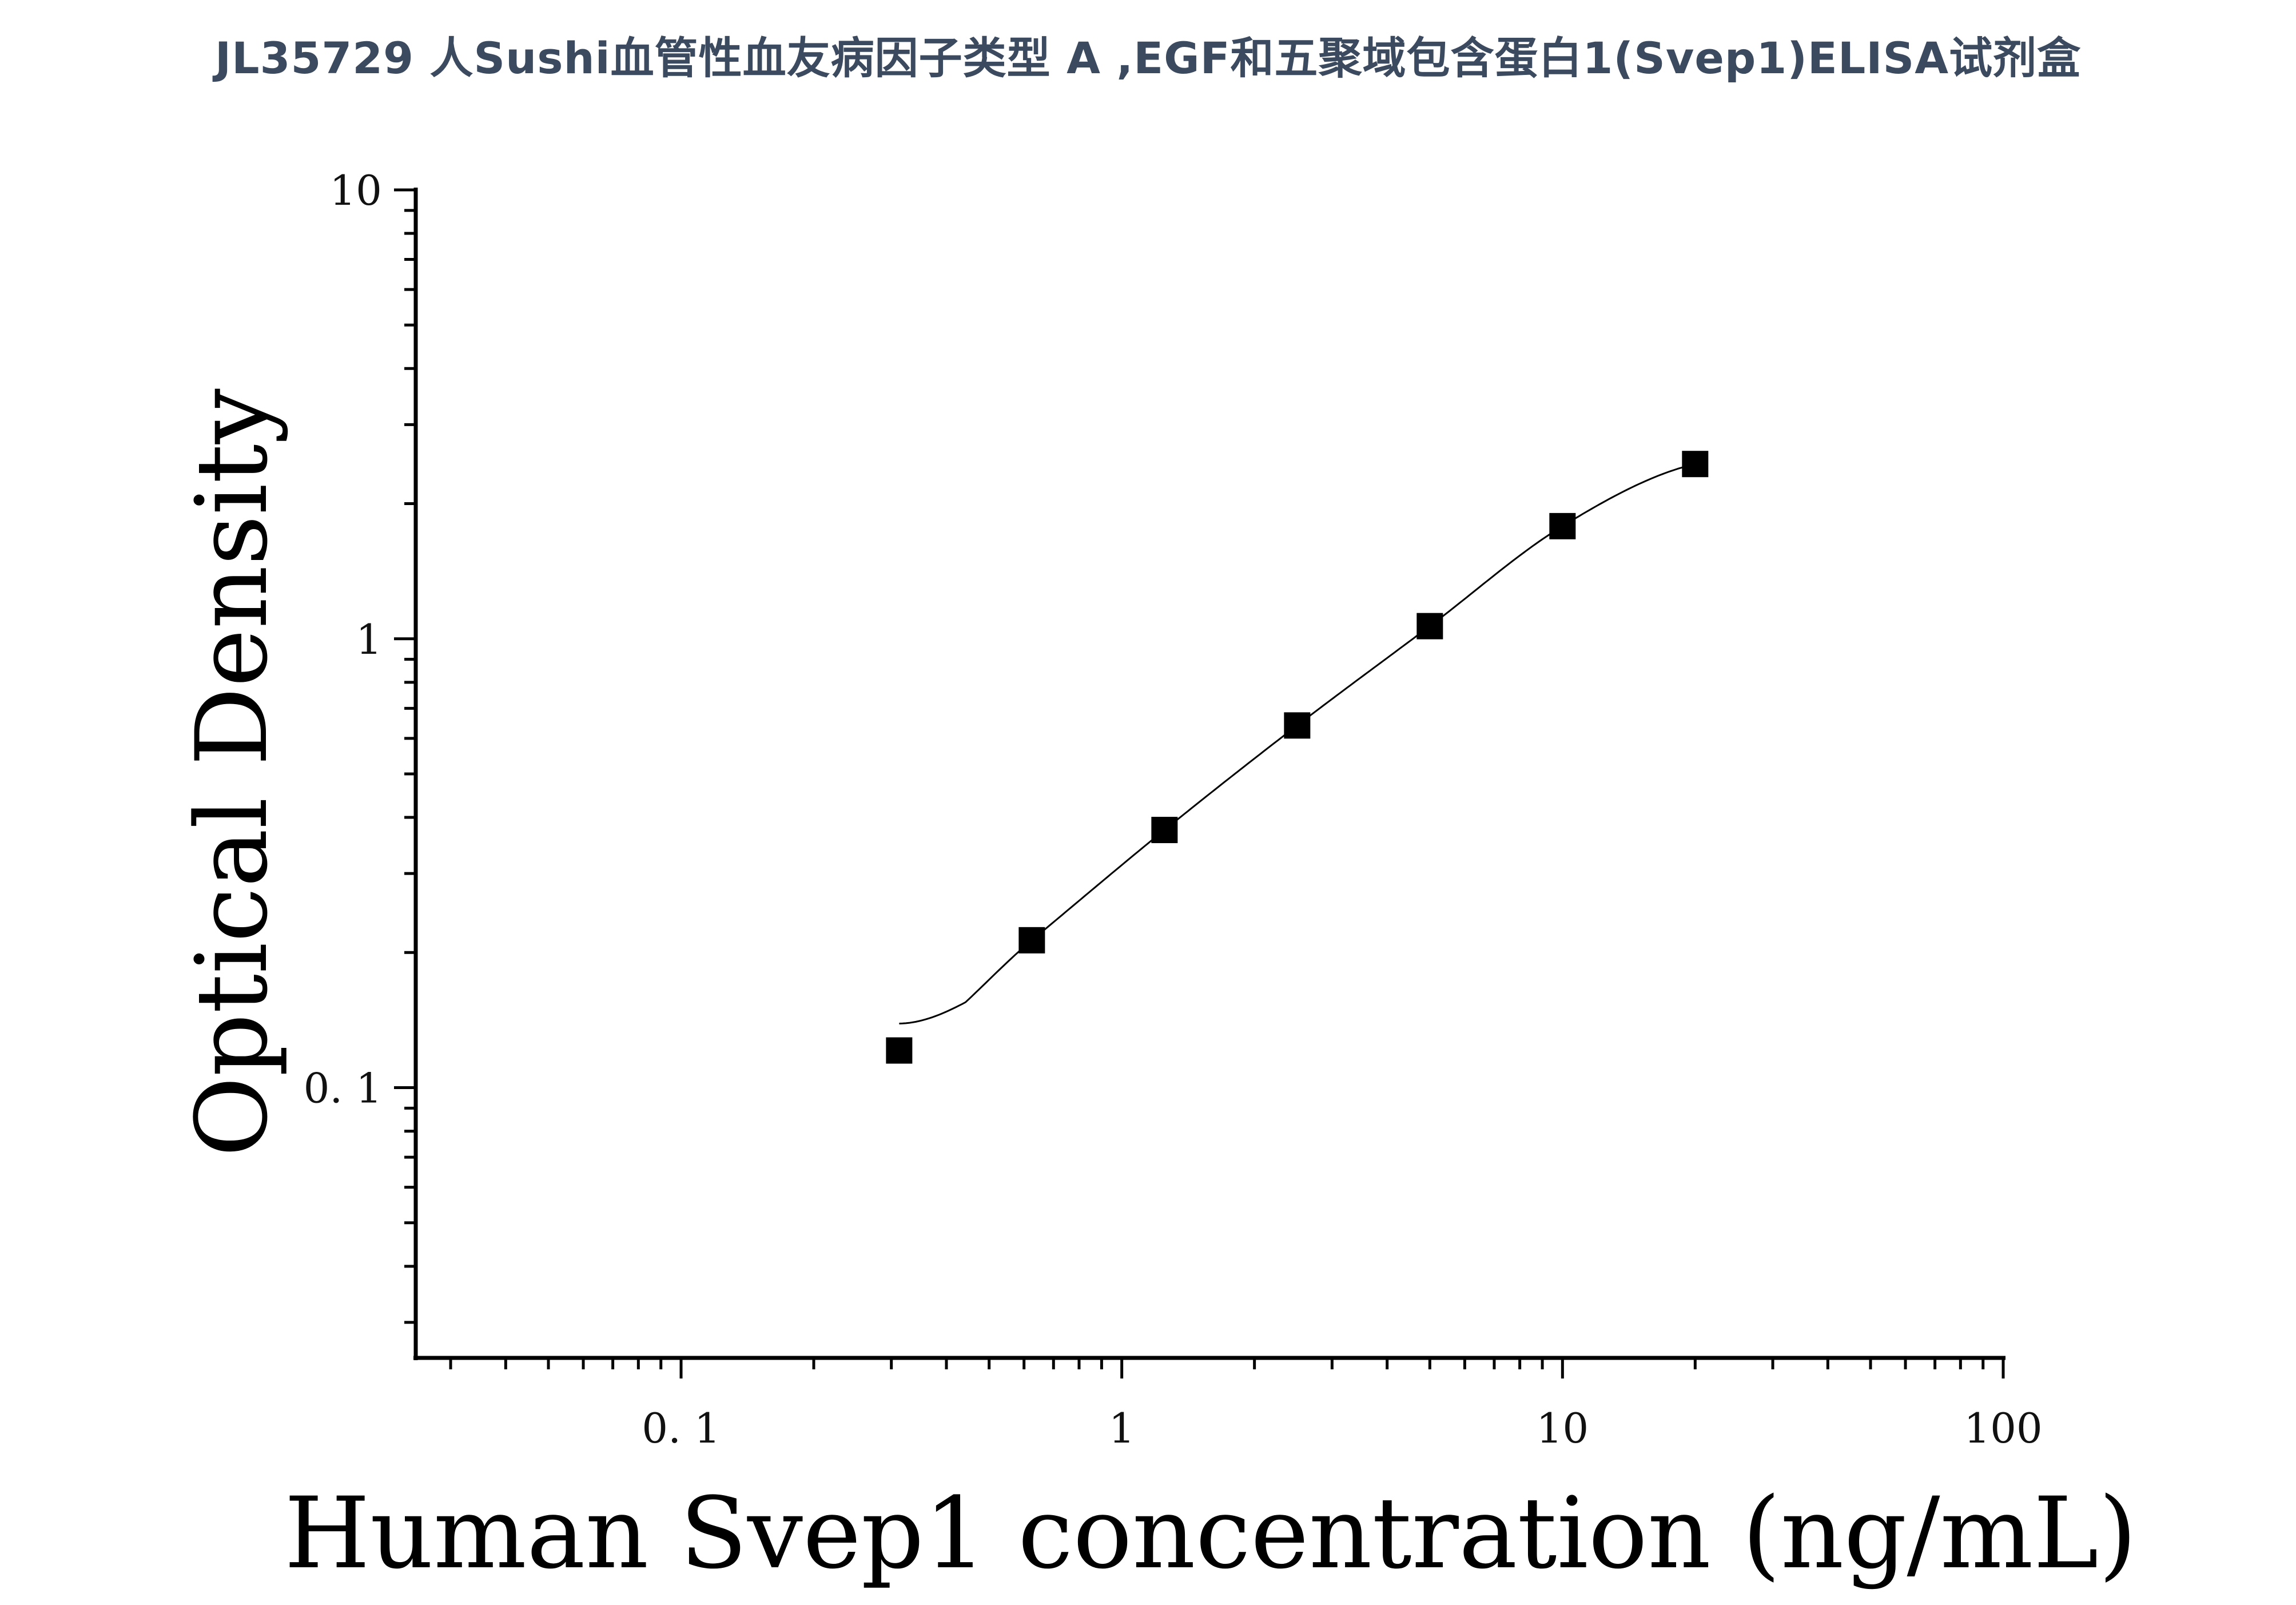 This screenshot has height=1605, width=2296. What do you see at coordinates (1246, 1405) in the screenshot?
I see `x-axis-ticks: 0. 1 1 10 100` at bounding box center [1246, 1405].